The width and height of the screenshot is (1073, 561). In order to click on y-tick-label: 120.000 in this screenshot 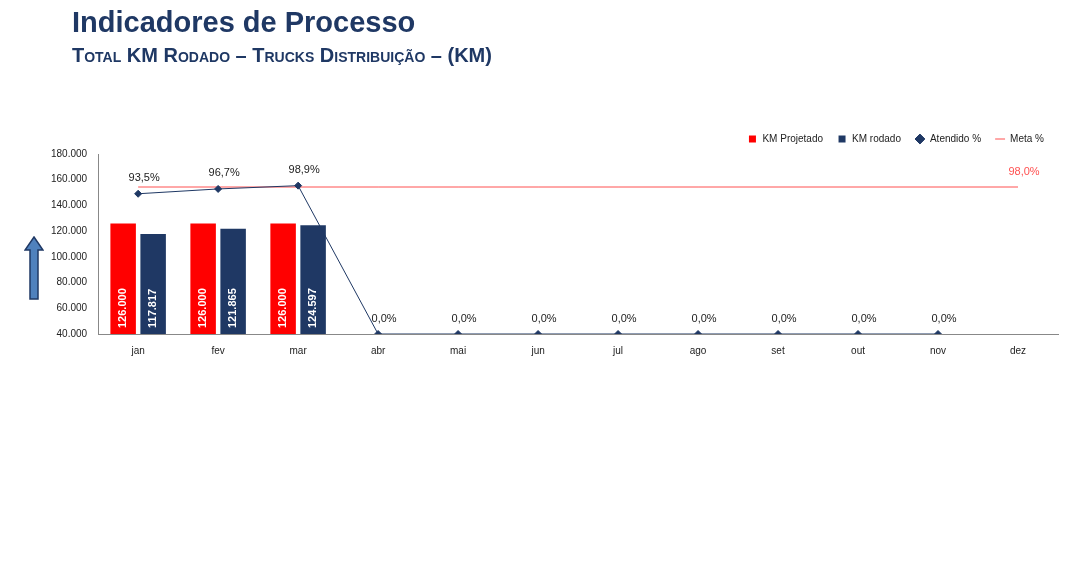, I will do `click(69, 230)`.